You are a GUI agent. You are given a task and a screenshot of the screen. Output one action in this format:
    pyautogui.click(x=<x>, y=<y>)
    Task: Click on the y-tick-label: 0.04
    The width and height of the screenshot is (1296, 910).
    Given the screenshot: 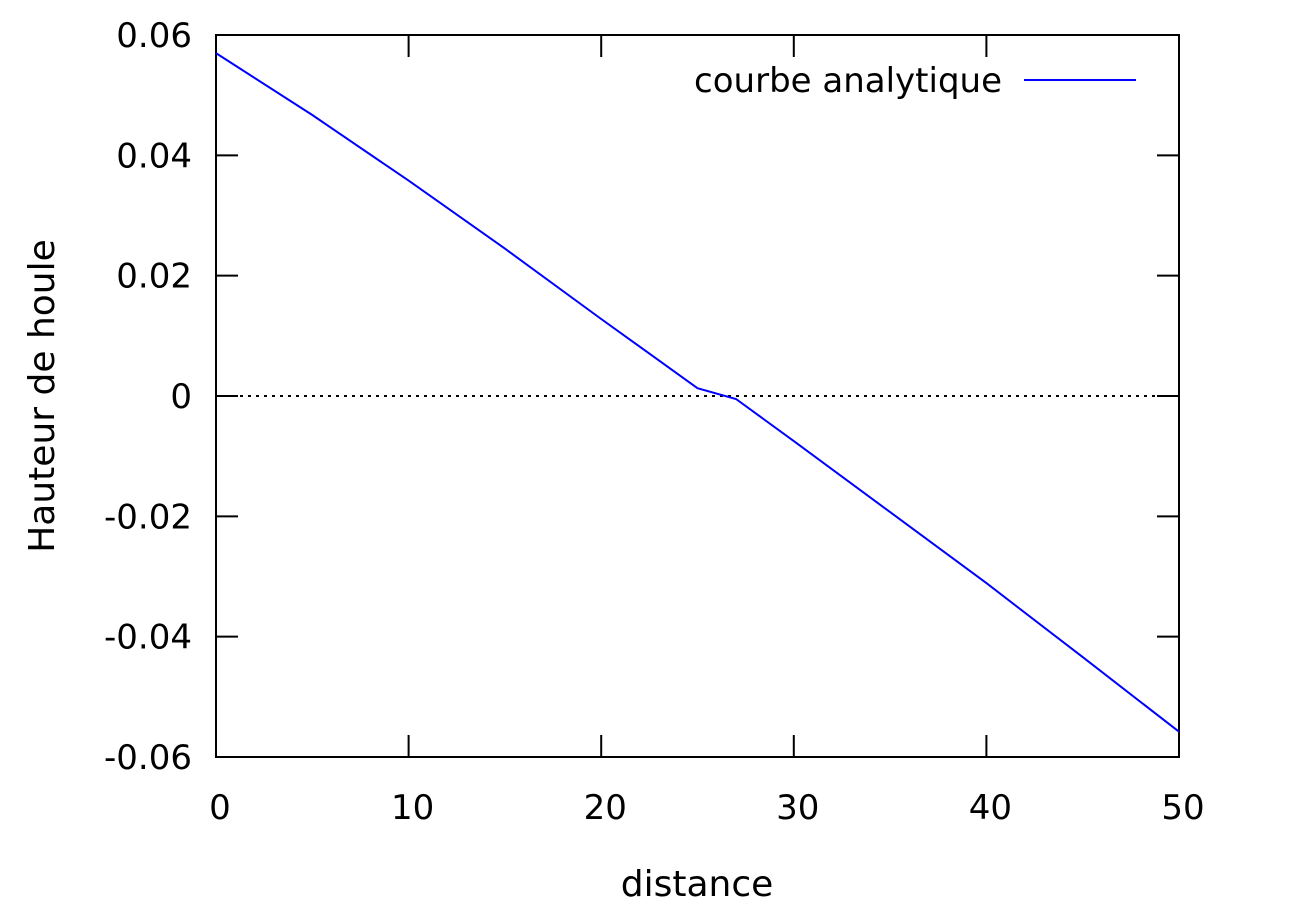 What is the action you would take?
    pyautogui.click(x=154, y=156)
    